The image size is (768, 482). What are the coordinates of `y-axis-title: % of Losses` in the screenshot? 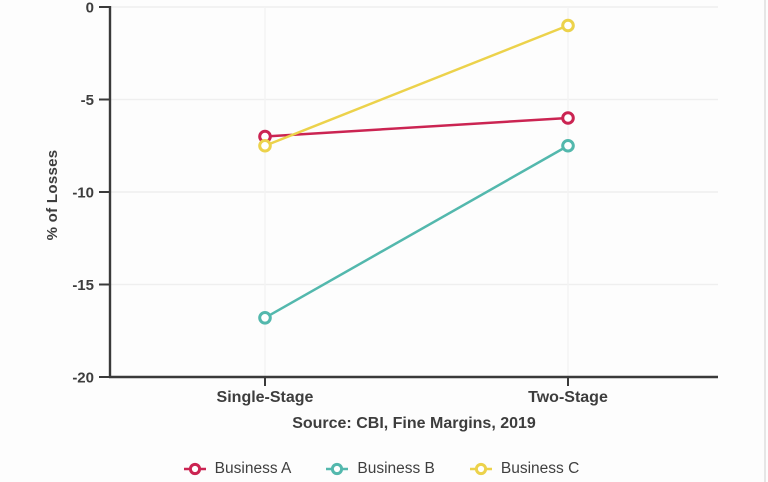 It's located at (52, 195).